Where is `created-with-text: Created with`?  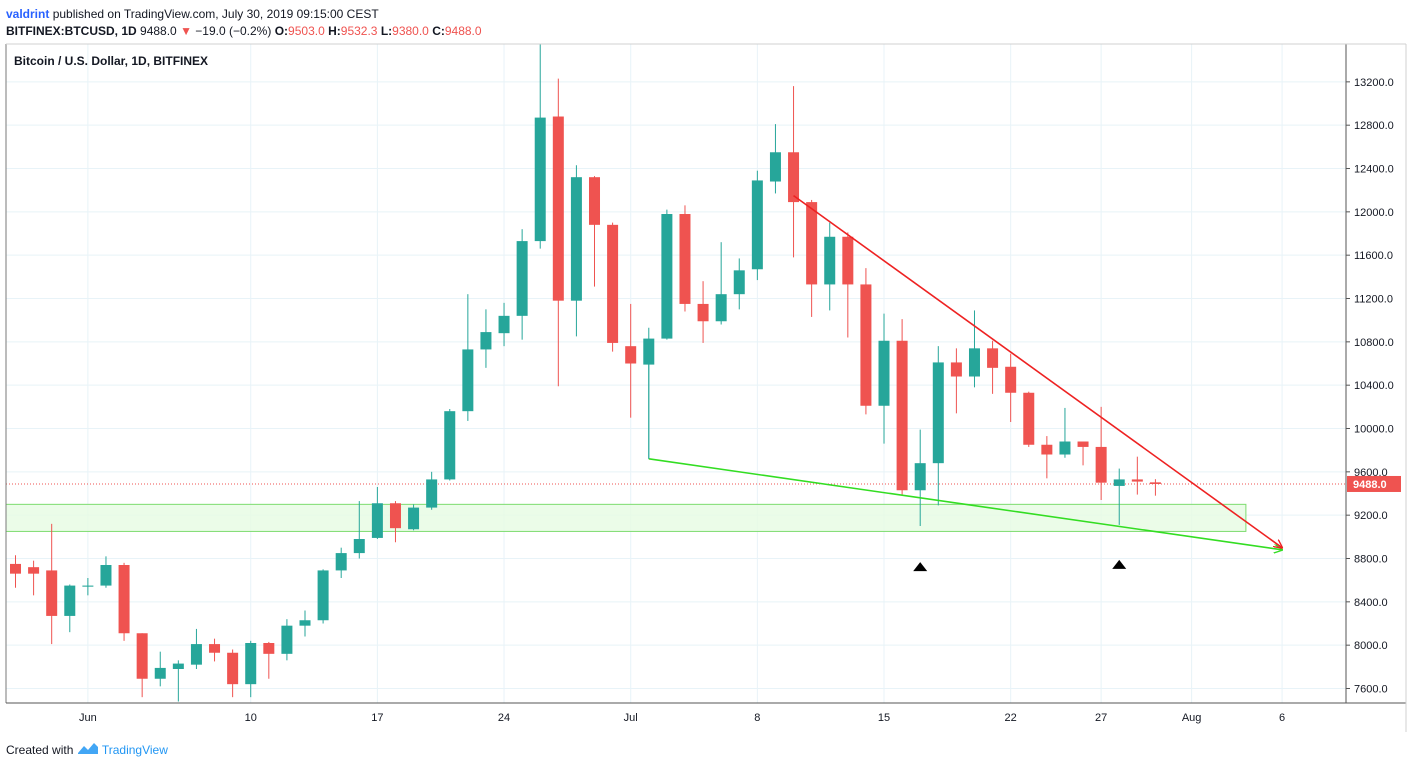
created-with-text: Created with is located at coordinates (40, 750).